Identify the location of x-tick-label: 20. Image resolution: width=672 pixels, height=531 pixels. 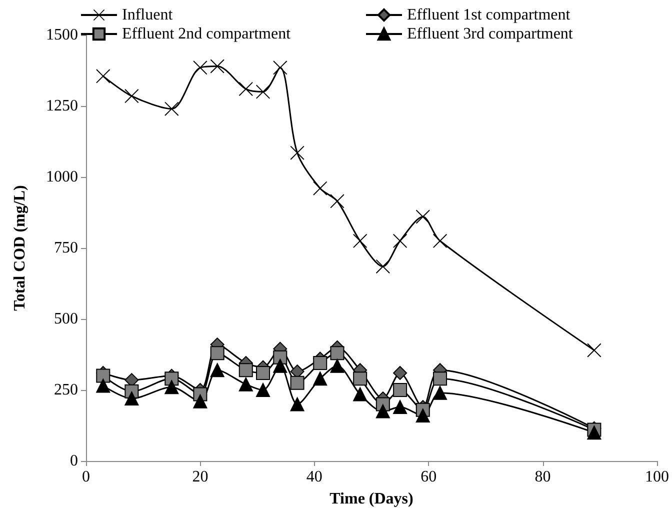
(200, 477).